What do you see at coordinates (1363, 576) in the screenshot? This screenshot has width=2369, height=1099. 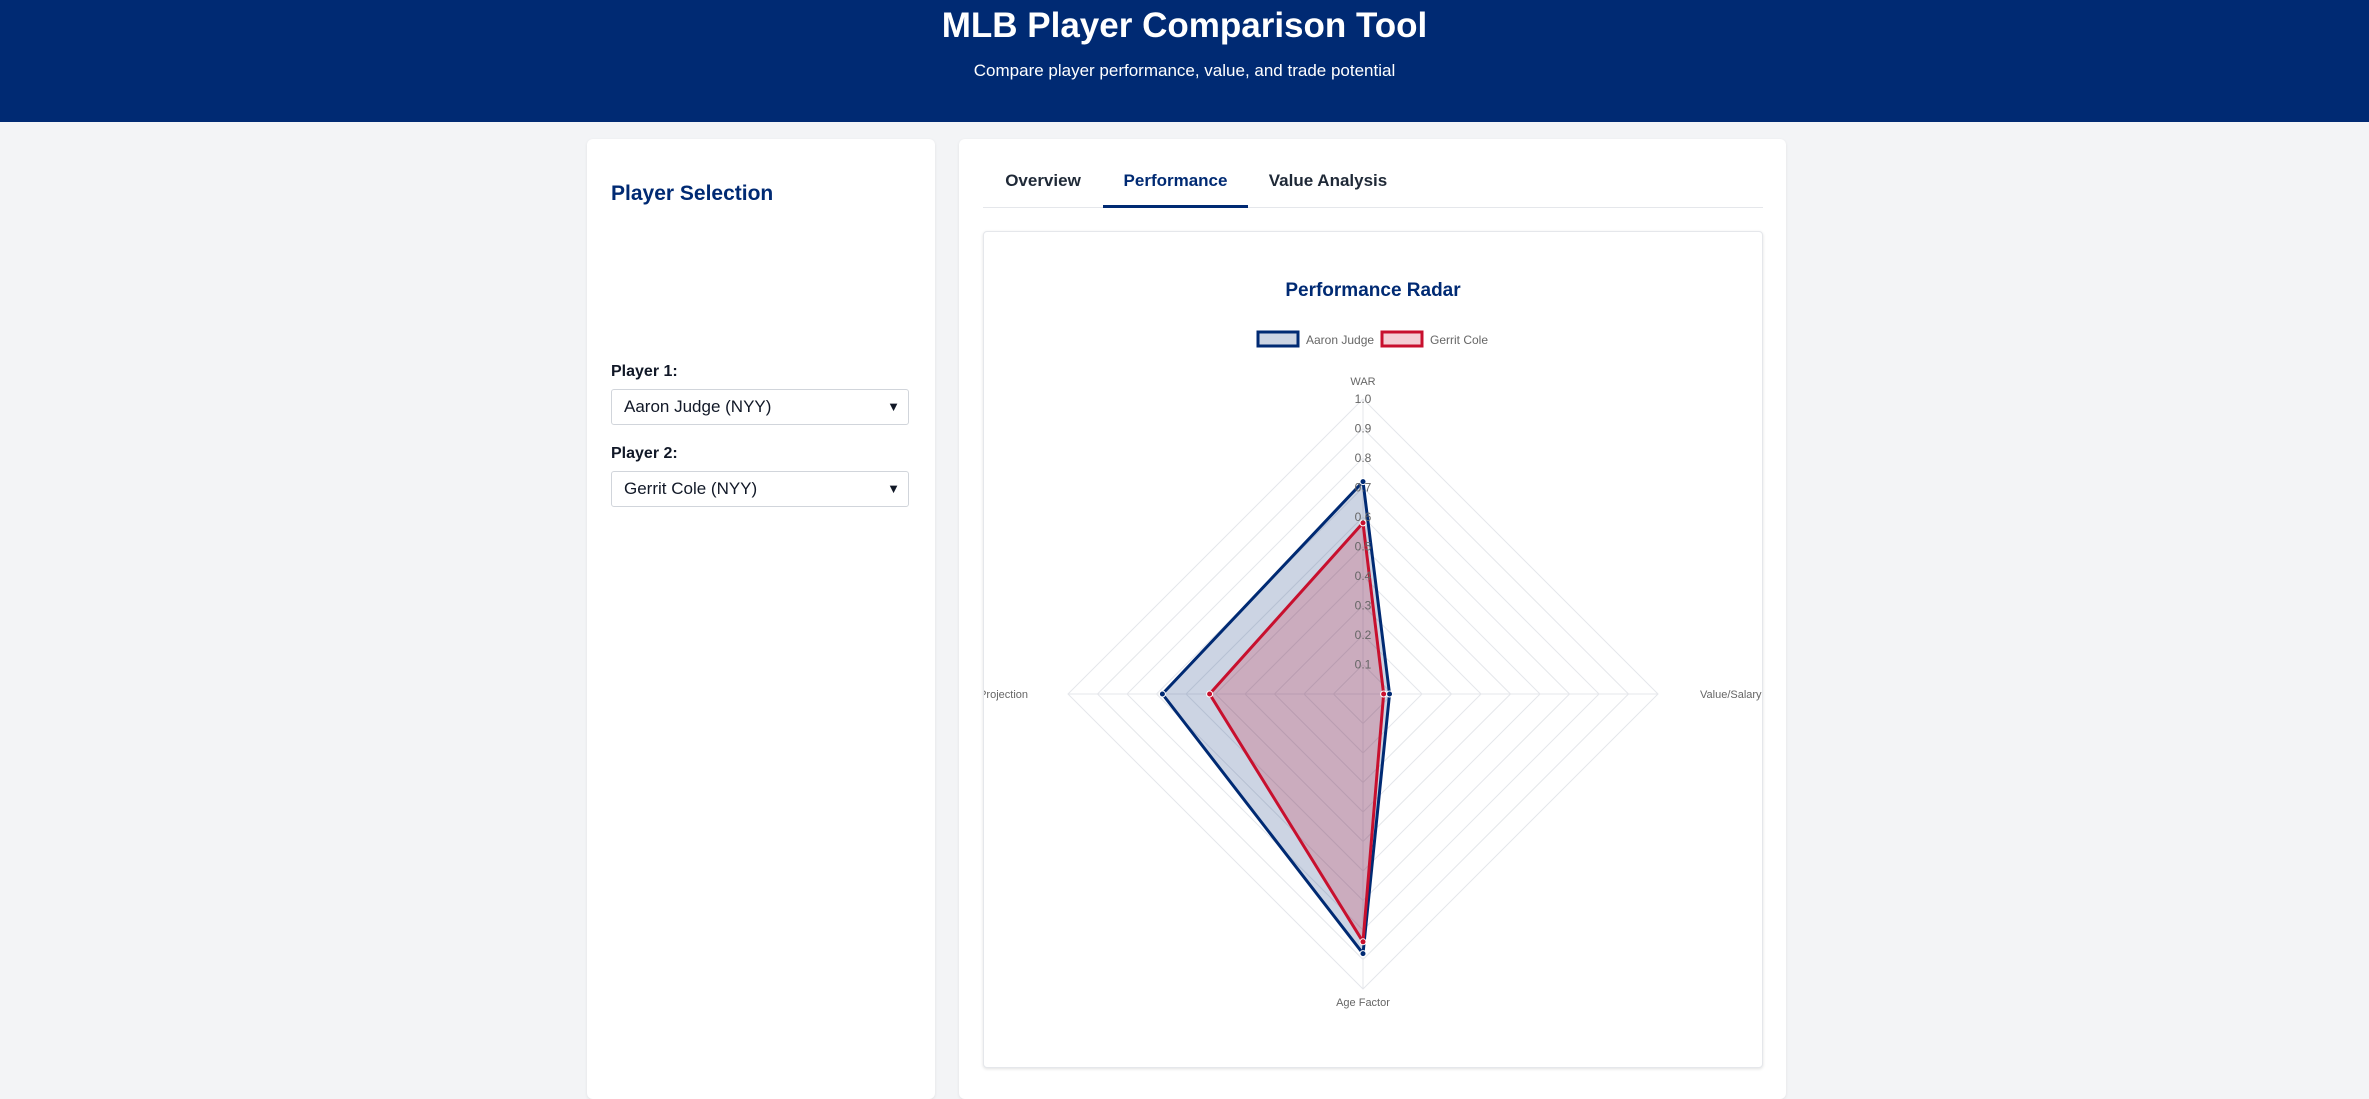 I see `tick-label: 0.4` at bounding box center [1363, 576].